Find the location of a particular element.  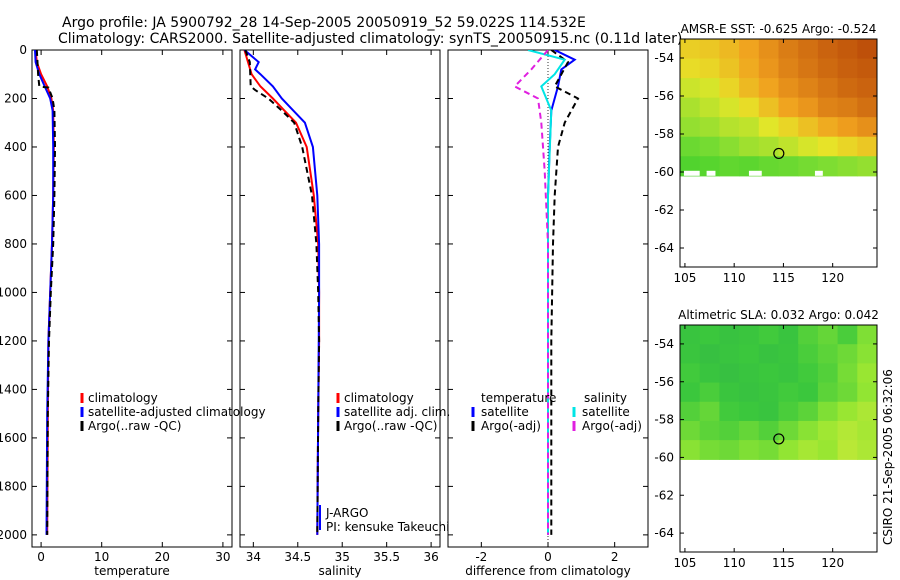

salinity-xtick-label: 34 is located at coordinates (253, 557).